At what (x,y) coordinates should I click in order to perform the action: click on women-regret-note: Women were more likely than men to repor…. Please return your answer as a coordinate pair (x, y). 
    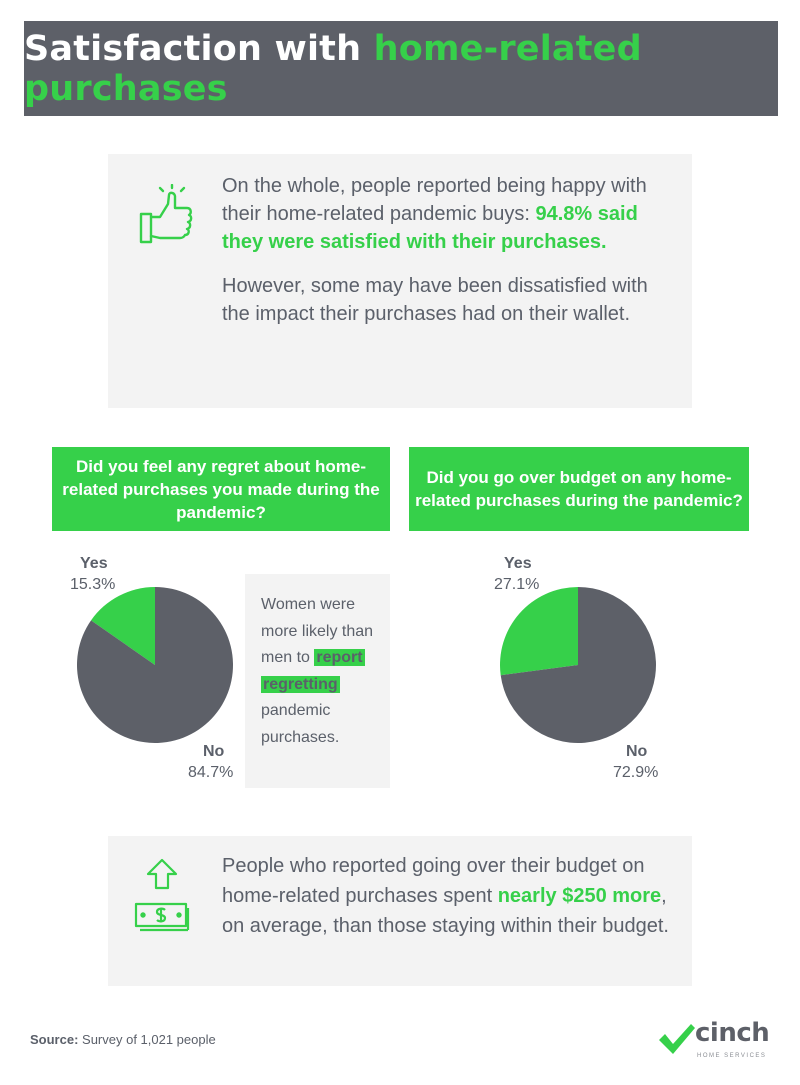
    Looking at the image, I should click on (317, 681).